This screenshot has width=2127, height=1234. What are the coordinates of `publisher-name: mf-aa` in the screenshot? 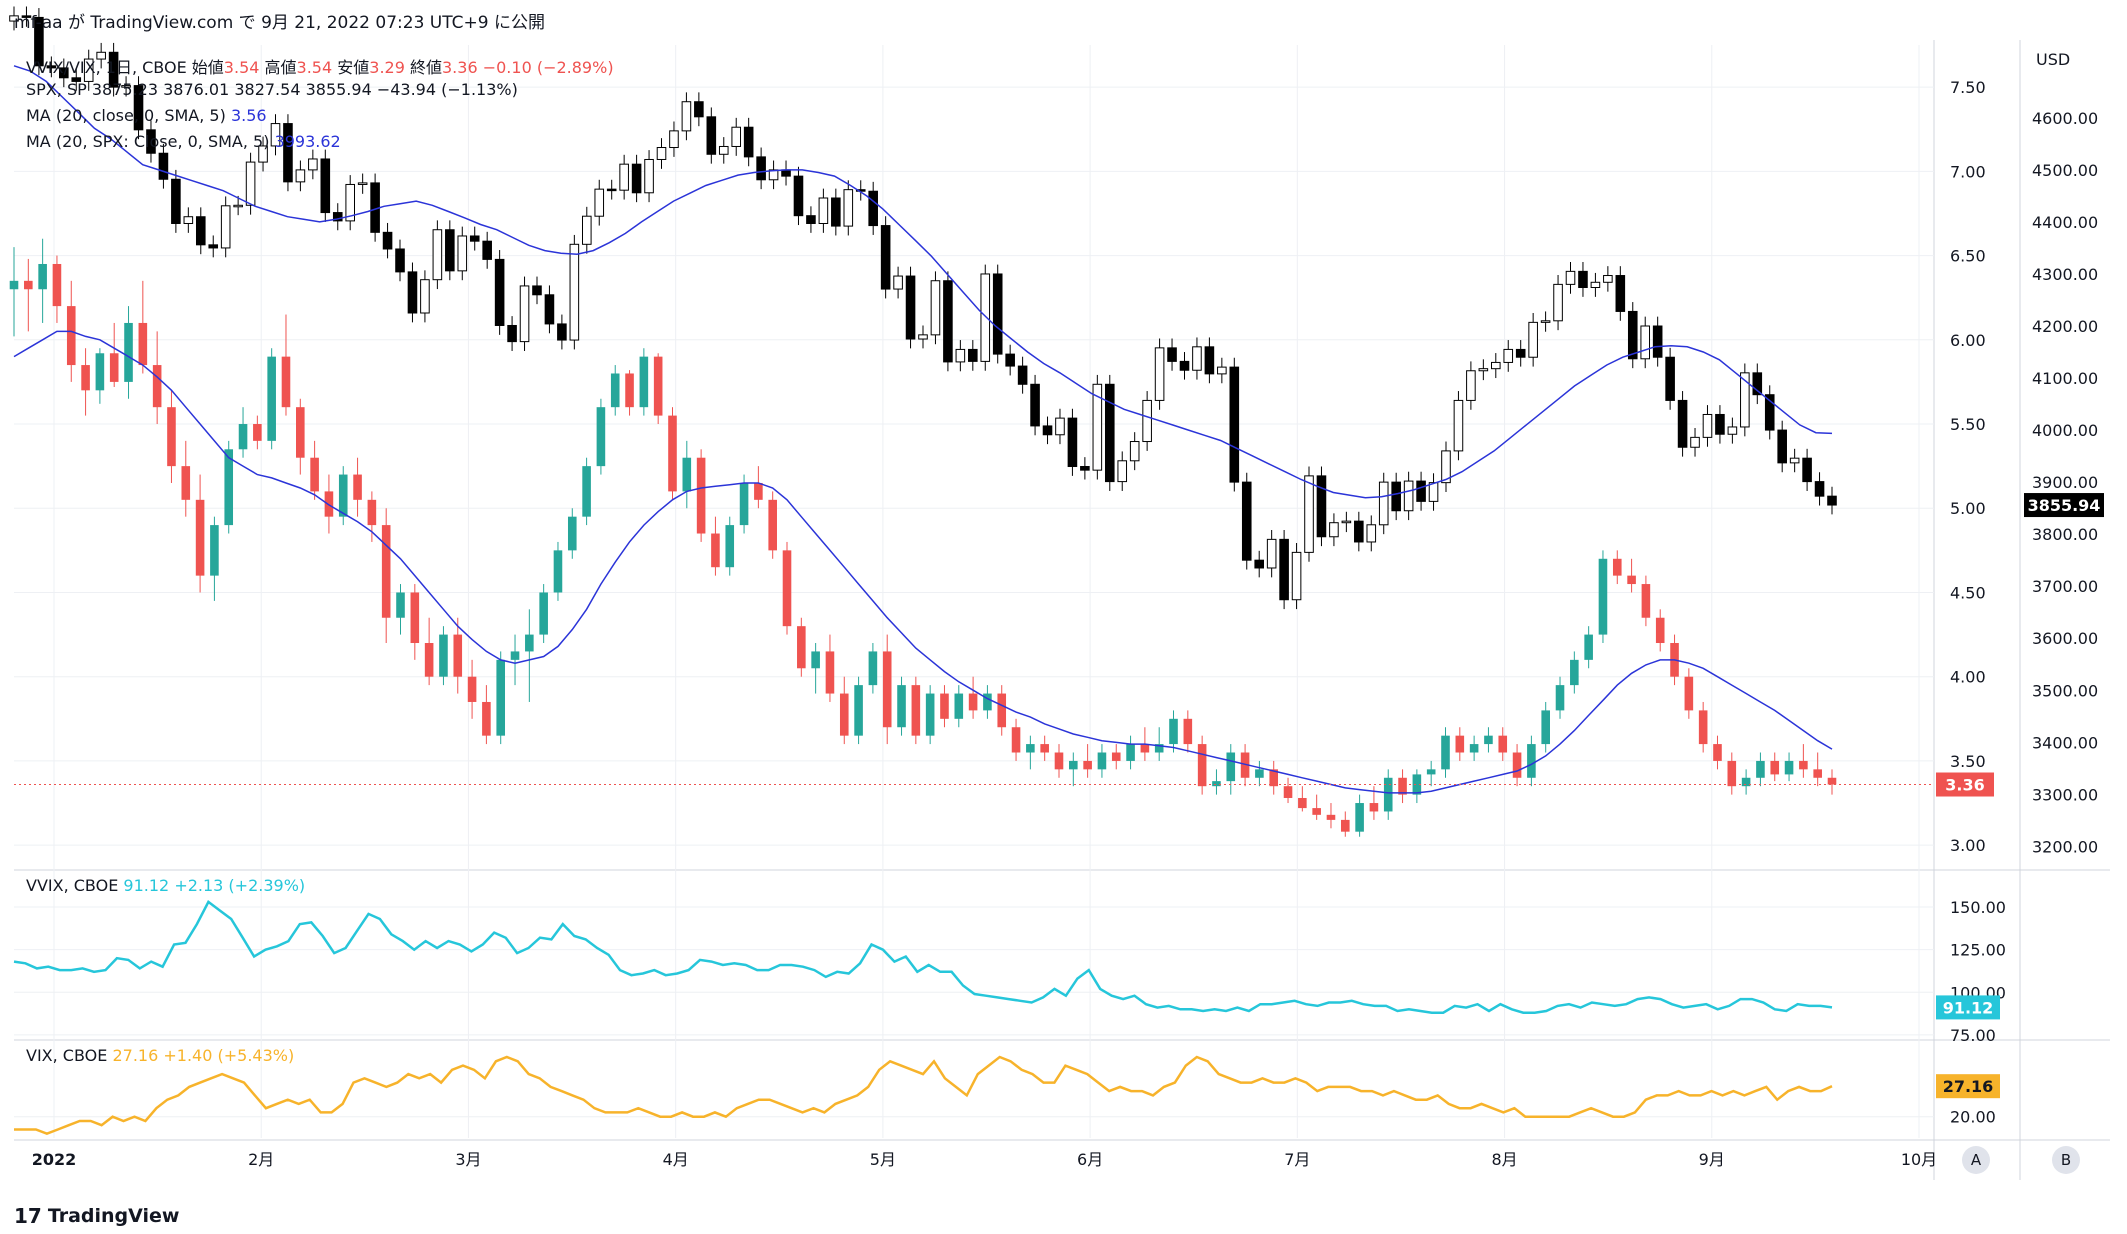 It's located at (38, 23).